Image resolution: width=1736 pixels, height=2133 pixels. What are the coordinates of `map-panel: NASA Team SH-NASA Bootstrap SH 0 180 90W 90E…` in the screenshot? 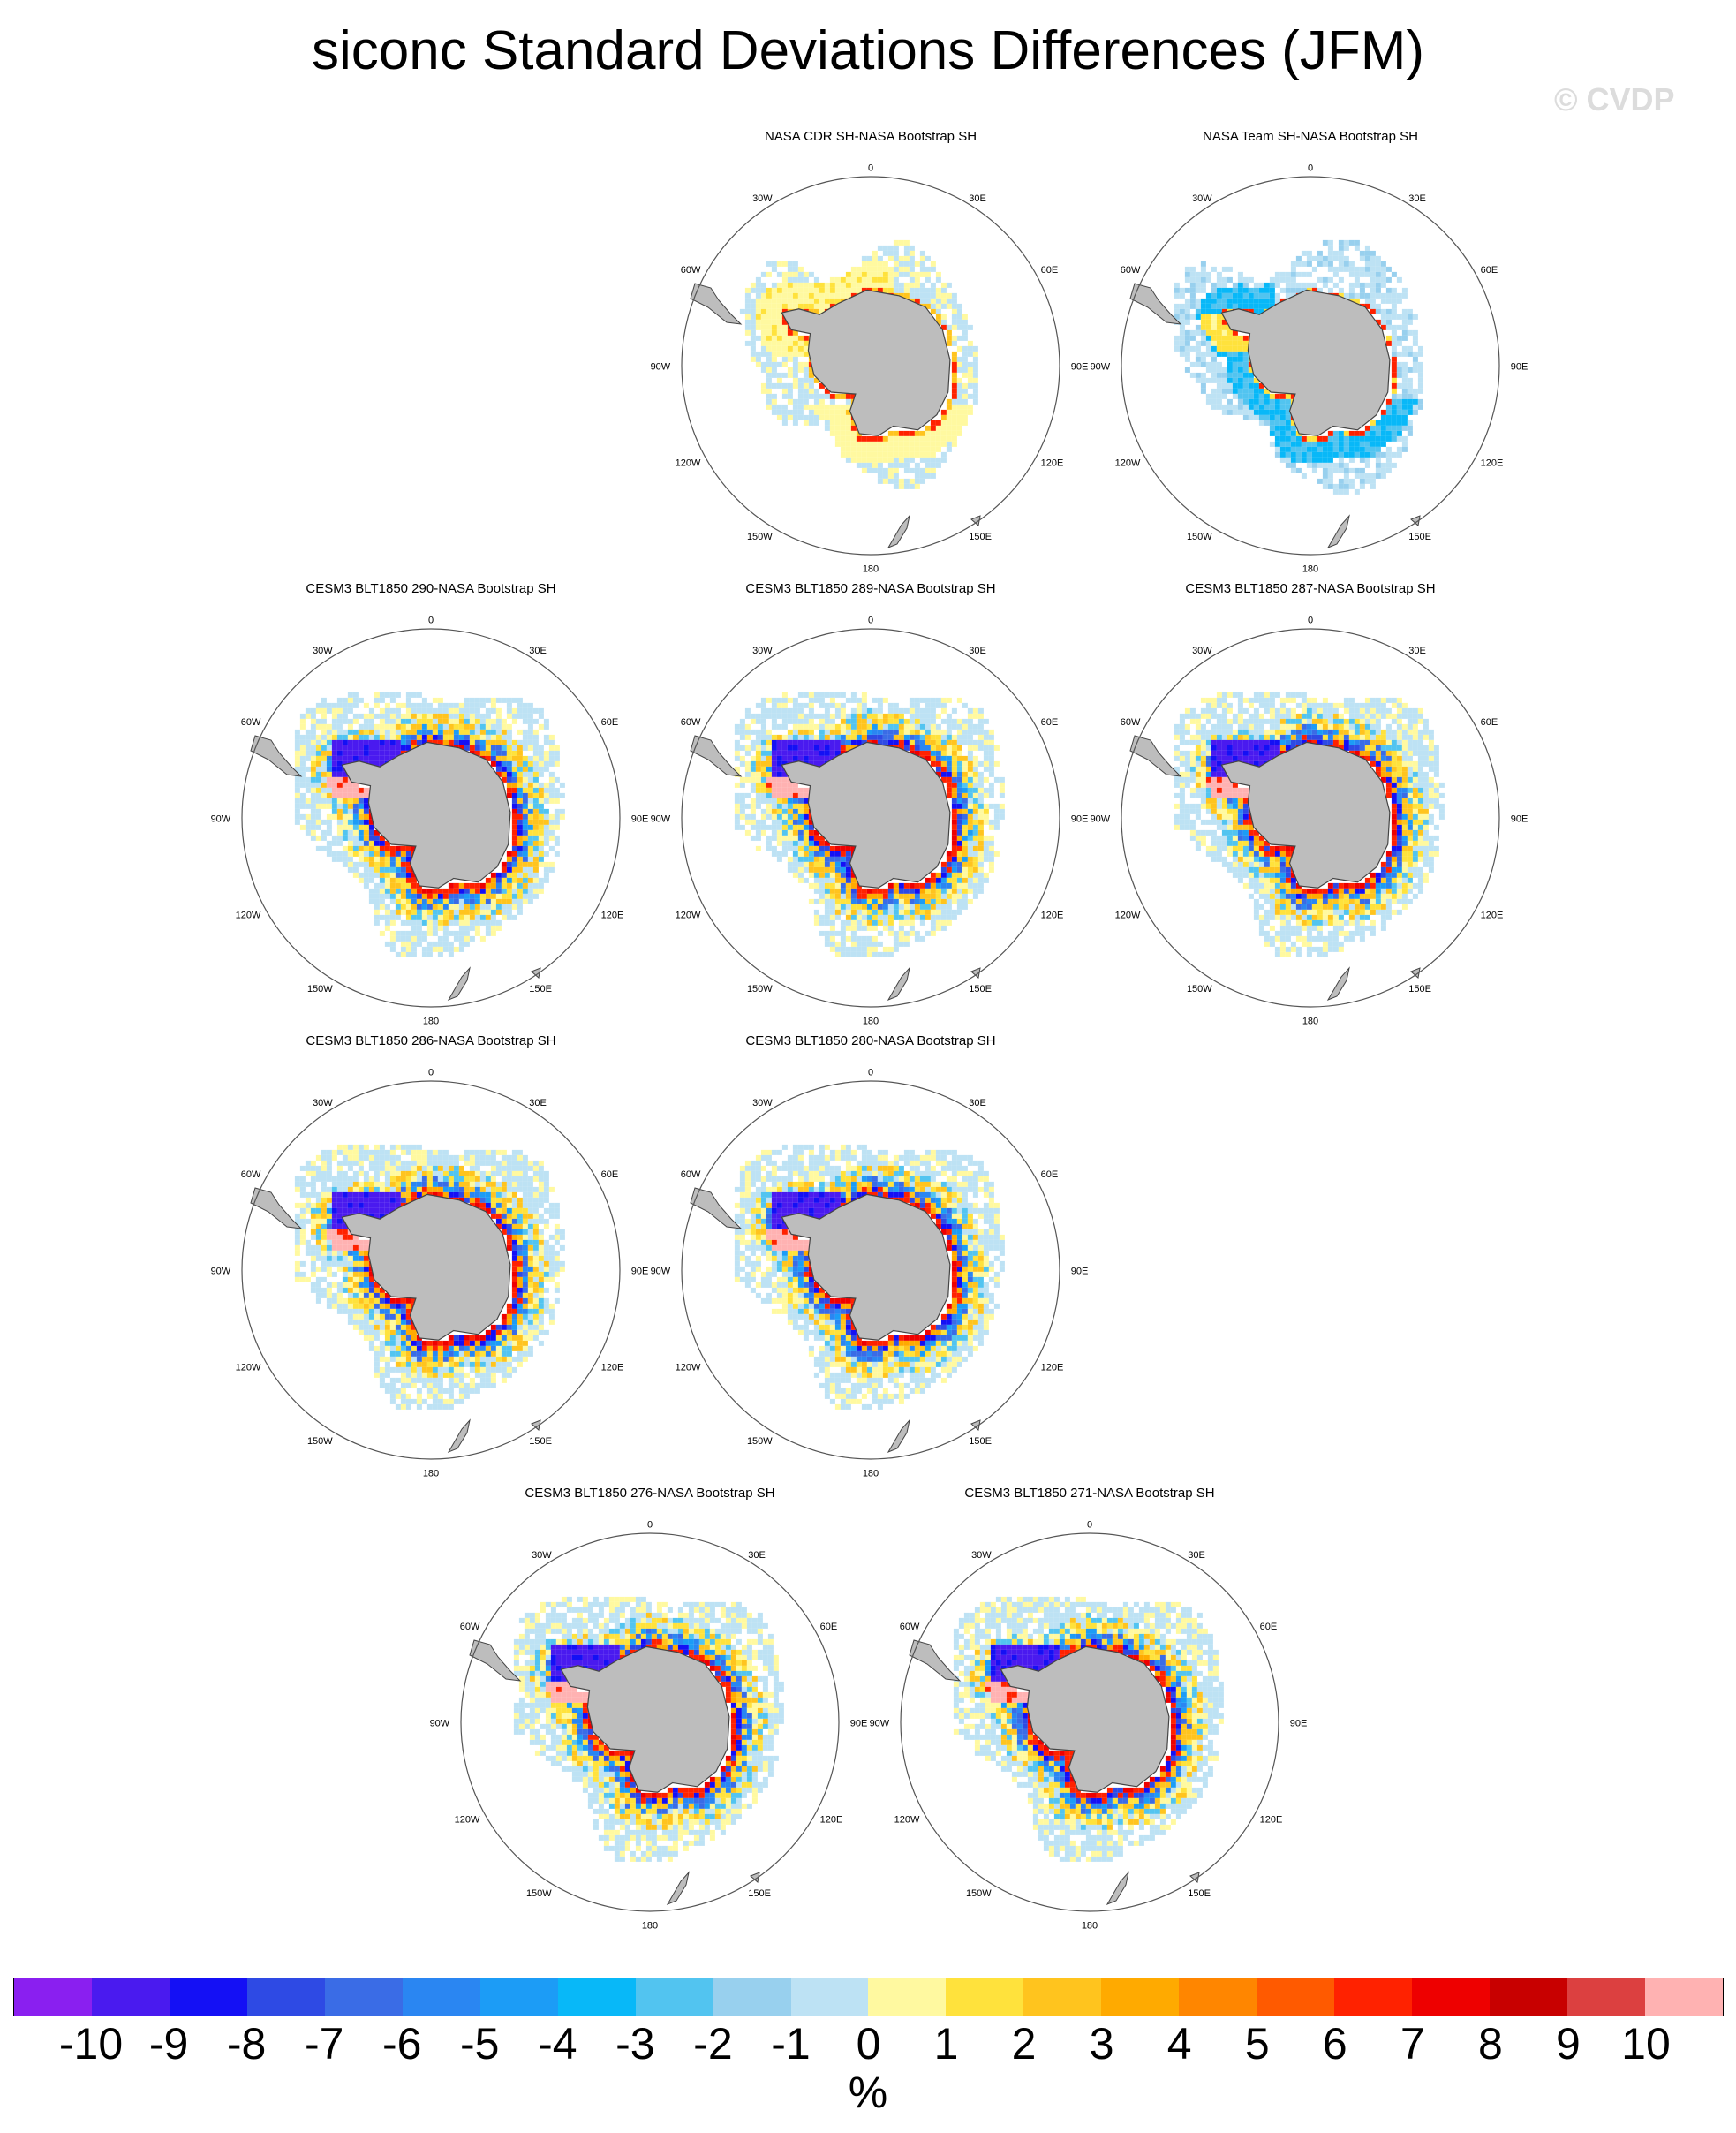 It's located at (1311, 354).